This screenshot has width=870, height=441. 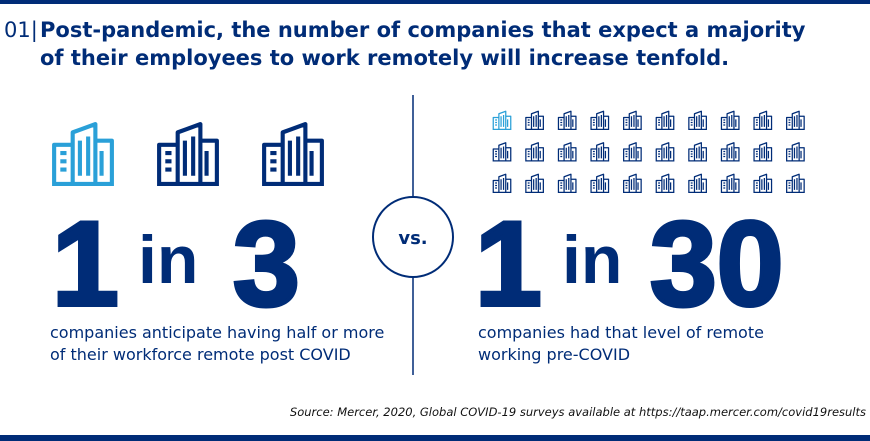 What do you see at coordinates (554, 354) in the screenshot?
I see `caption: working pre-COVID` at bounding box center [554, 354].